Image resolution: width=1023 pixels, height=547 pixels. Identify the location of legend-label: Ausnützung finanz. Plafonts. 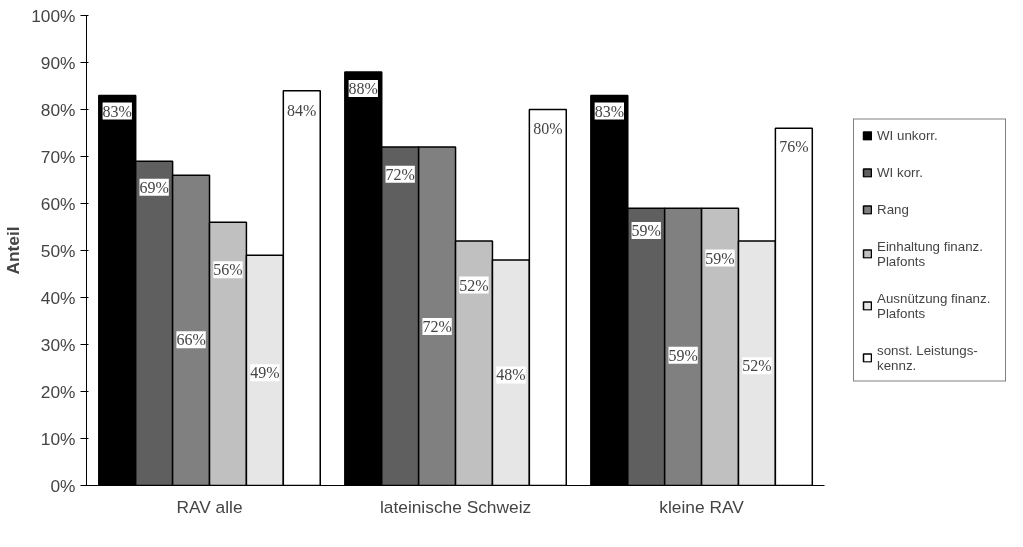
(934, 305).